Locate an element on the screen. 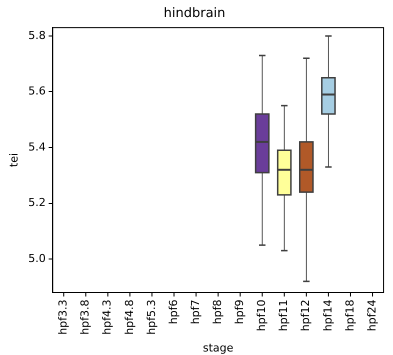 The width and height of the screenshot is (393, 355). y-tick-label: 5.2 is located at coordinates (37, 203).